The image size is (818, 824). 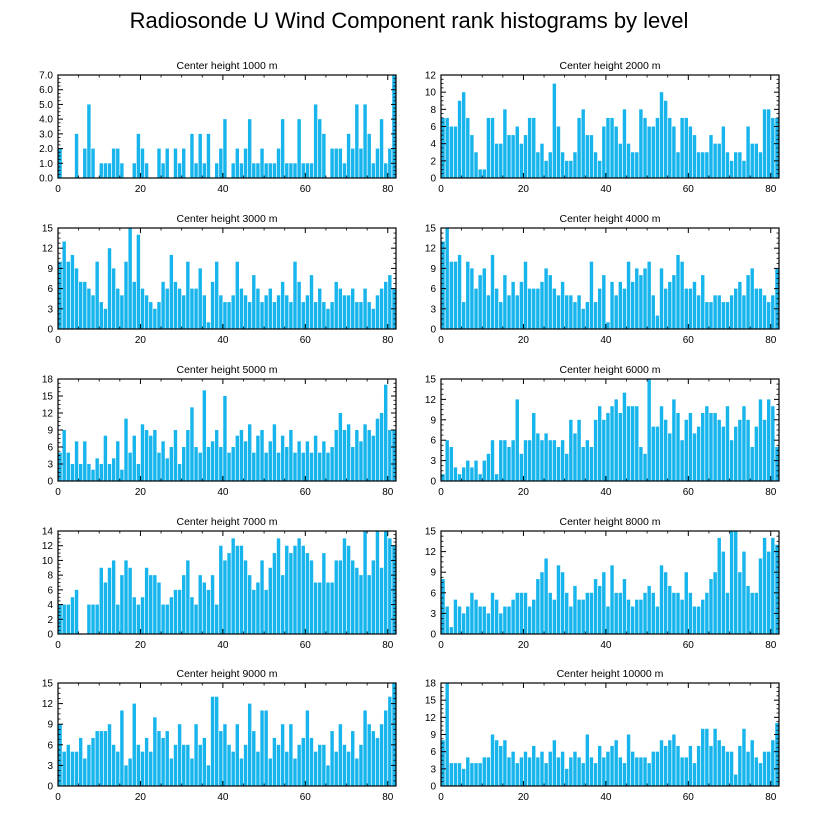 I want to click on y-tick-label: 1.0, so click(x=46, y=164).